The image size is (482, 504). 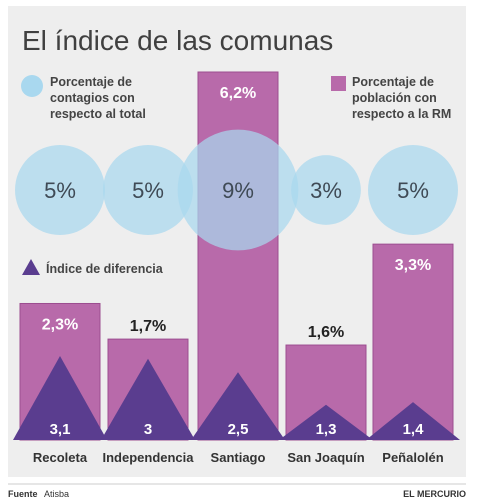 I want to click on category-label-santiago: Santiago, so click(x=238, y=457).